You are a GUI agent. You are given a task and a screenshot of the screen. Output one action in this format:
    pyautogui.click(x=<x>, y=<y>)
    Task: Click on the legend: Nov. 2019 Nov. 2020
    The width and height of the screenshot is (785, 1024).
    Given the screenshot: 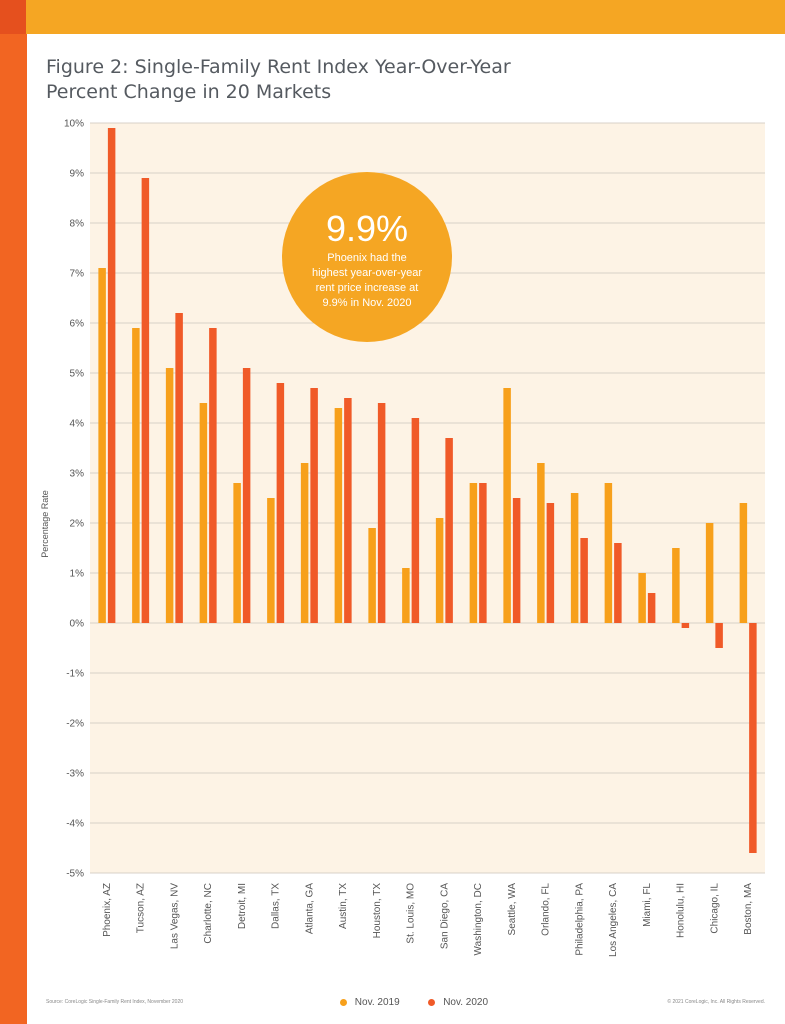 What is the action you would take?
    pyautogui.click(x=427, y=1002)
    